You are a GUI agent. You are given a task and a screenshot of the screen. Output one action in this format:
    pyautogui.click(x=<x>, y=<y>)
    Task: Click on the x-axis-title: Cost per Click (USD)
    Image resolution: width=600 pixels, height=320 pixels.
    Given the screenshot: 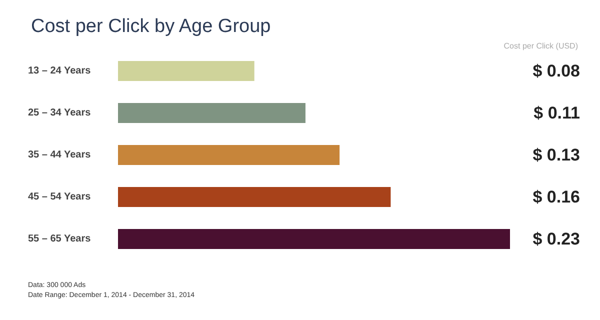 What is the action you would take?
    pyautogui.click(x=541, y=46)
    